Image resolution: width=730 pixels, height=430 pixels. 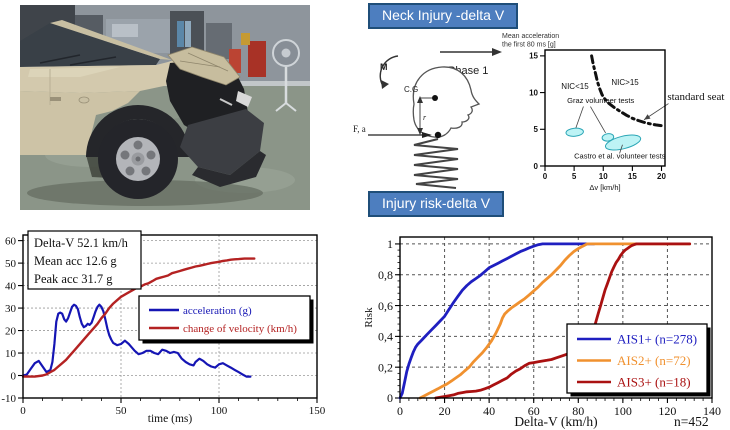 What do you see at coordinates (647, 117) in the screenshot?
I see `arrowhead` at bounding box center [647, 117].